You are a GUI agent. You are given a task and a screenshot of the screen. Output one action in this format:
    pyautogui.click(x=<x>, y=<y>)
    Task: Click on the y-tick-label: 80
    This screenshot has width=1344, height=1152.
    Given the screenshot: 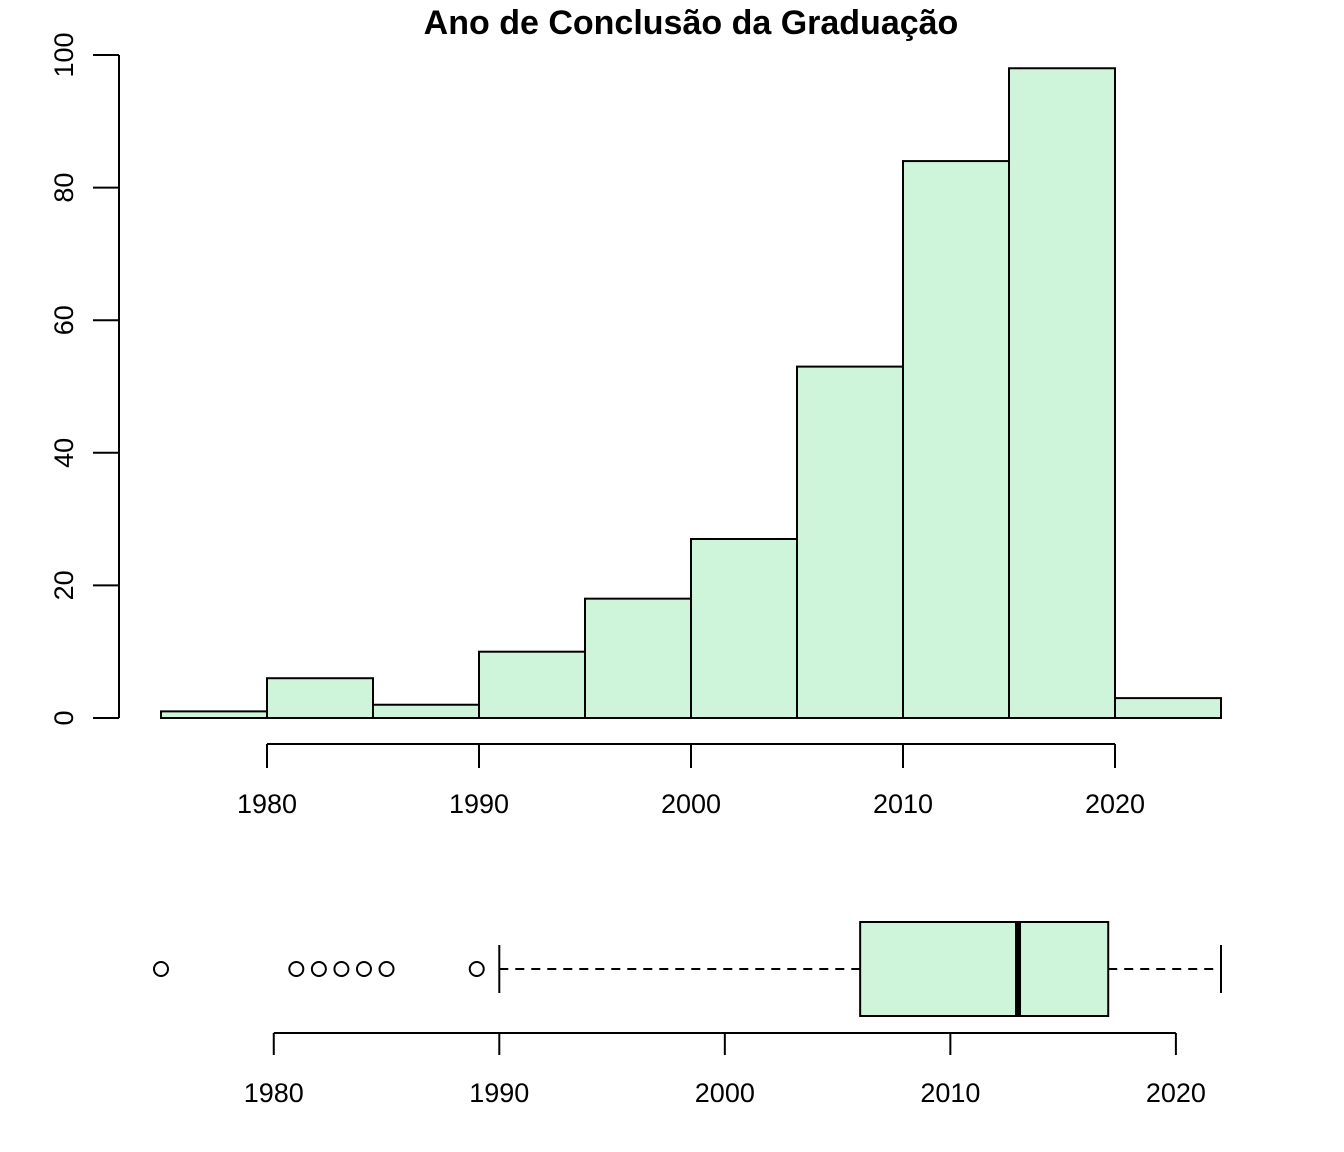 What is the action you would take?
    pyautogui.click(x=64, y=188)
    